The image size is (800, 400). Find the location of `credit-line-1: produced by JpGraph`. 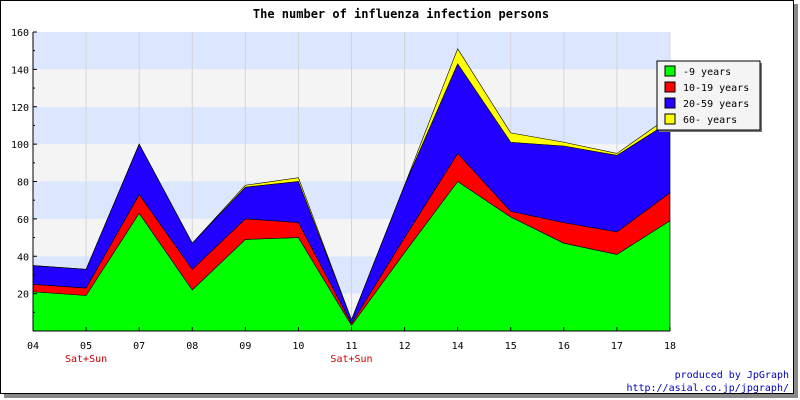

credit-line-1: produced by JpGraph is located at coordinates (732, 375).